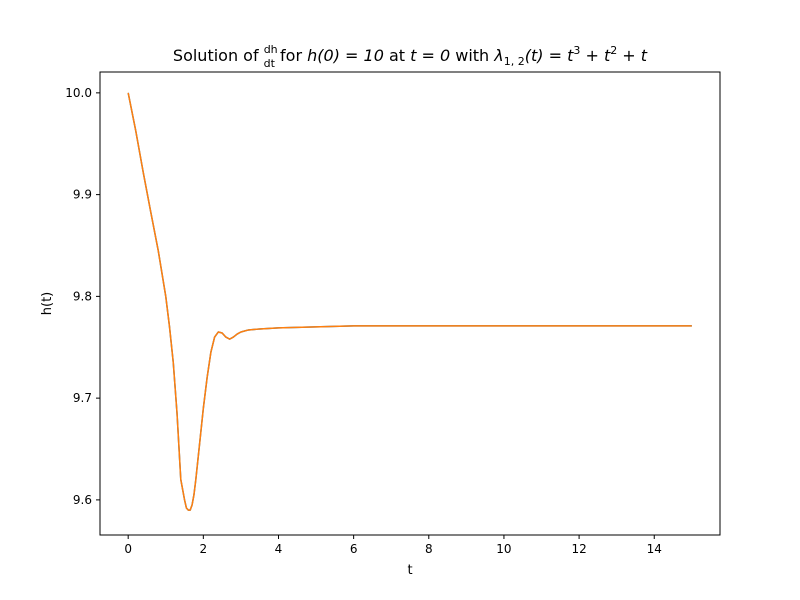  Describe the element at coordinates (78, 93) in the screenshot. I see `y-tick-label: 10.0` at that location.